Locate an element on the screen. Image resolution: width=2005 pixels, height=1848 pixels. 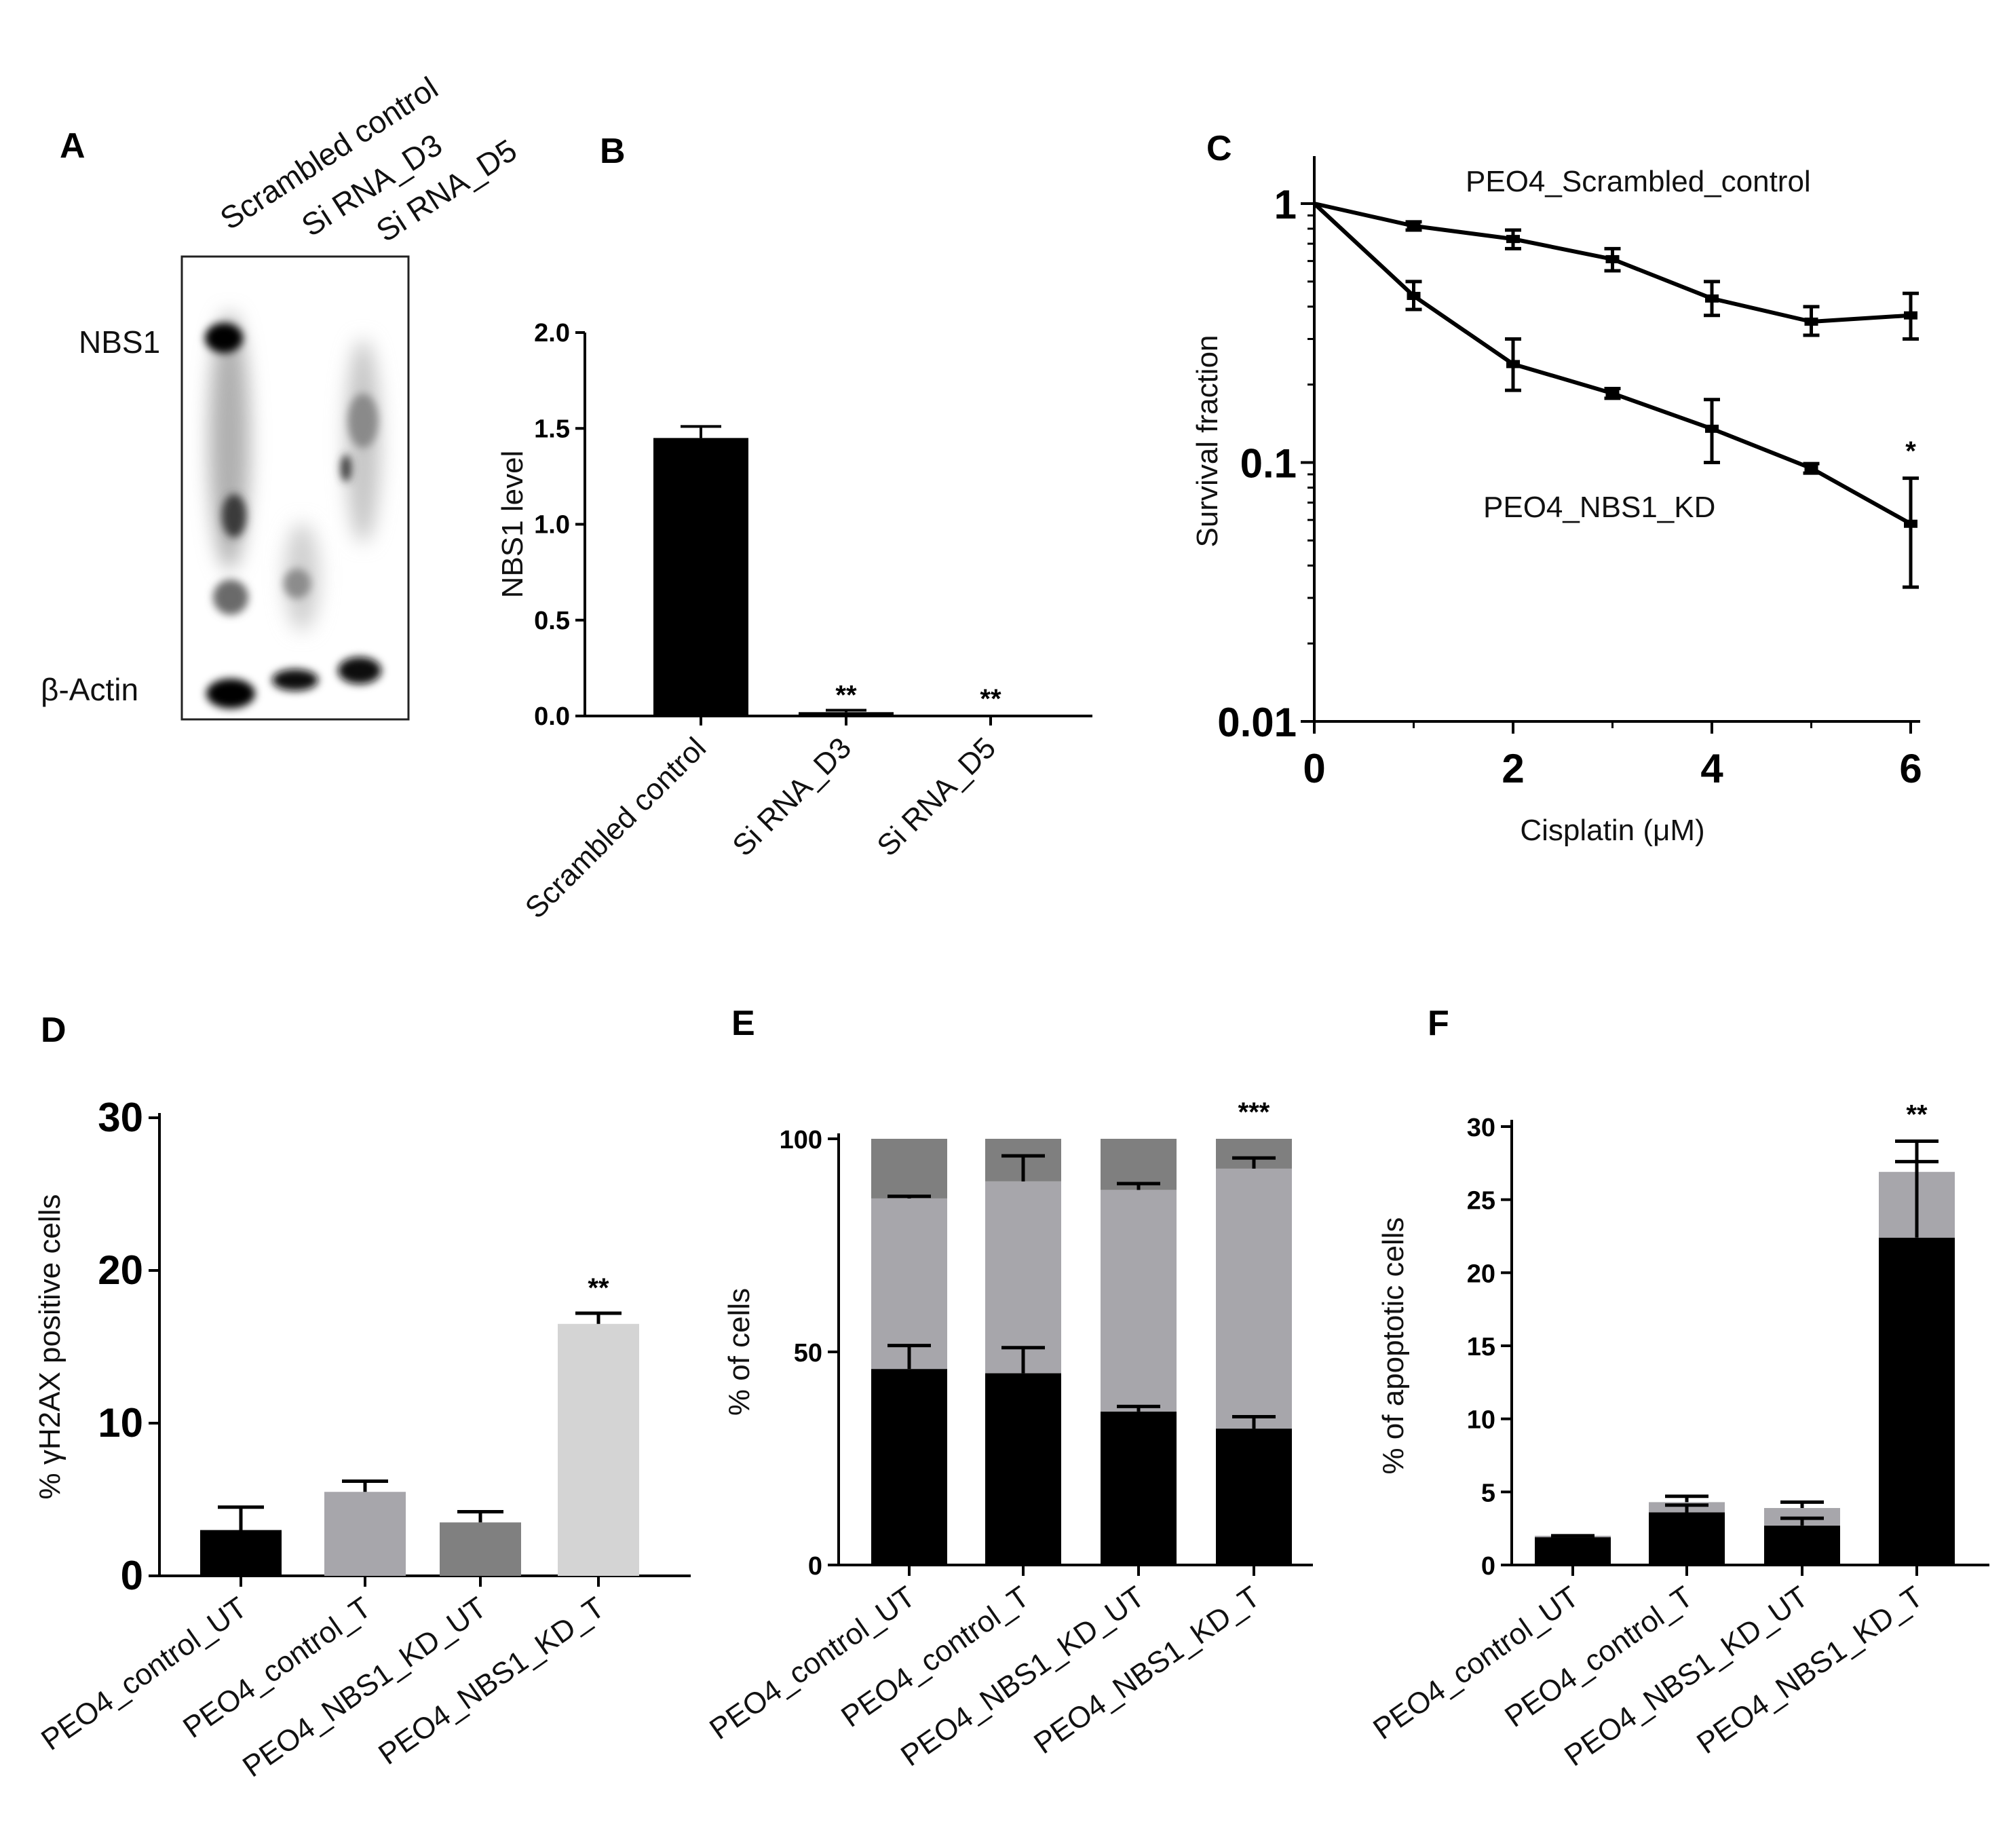
y-tick-label: 5 is located at coordinates (1488, 1493).